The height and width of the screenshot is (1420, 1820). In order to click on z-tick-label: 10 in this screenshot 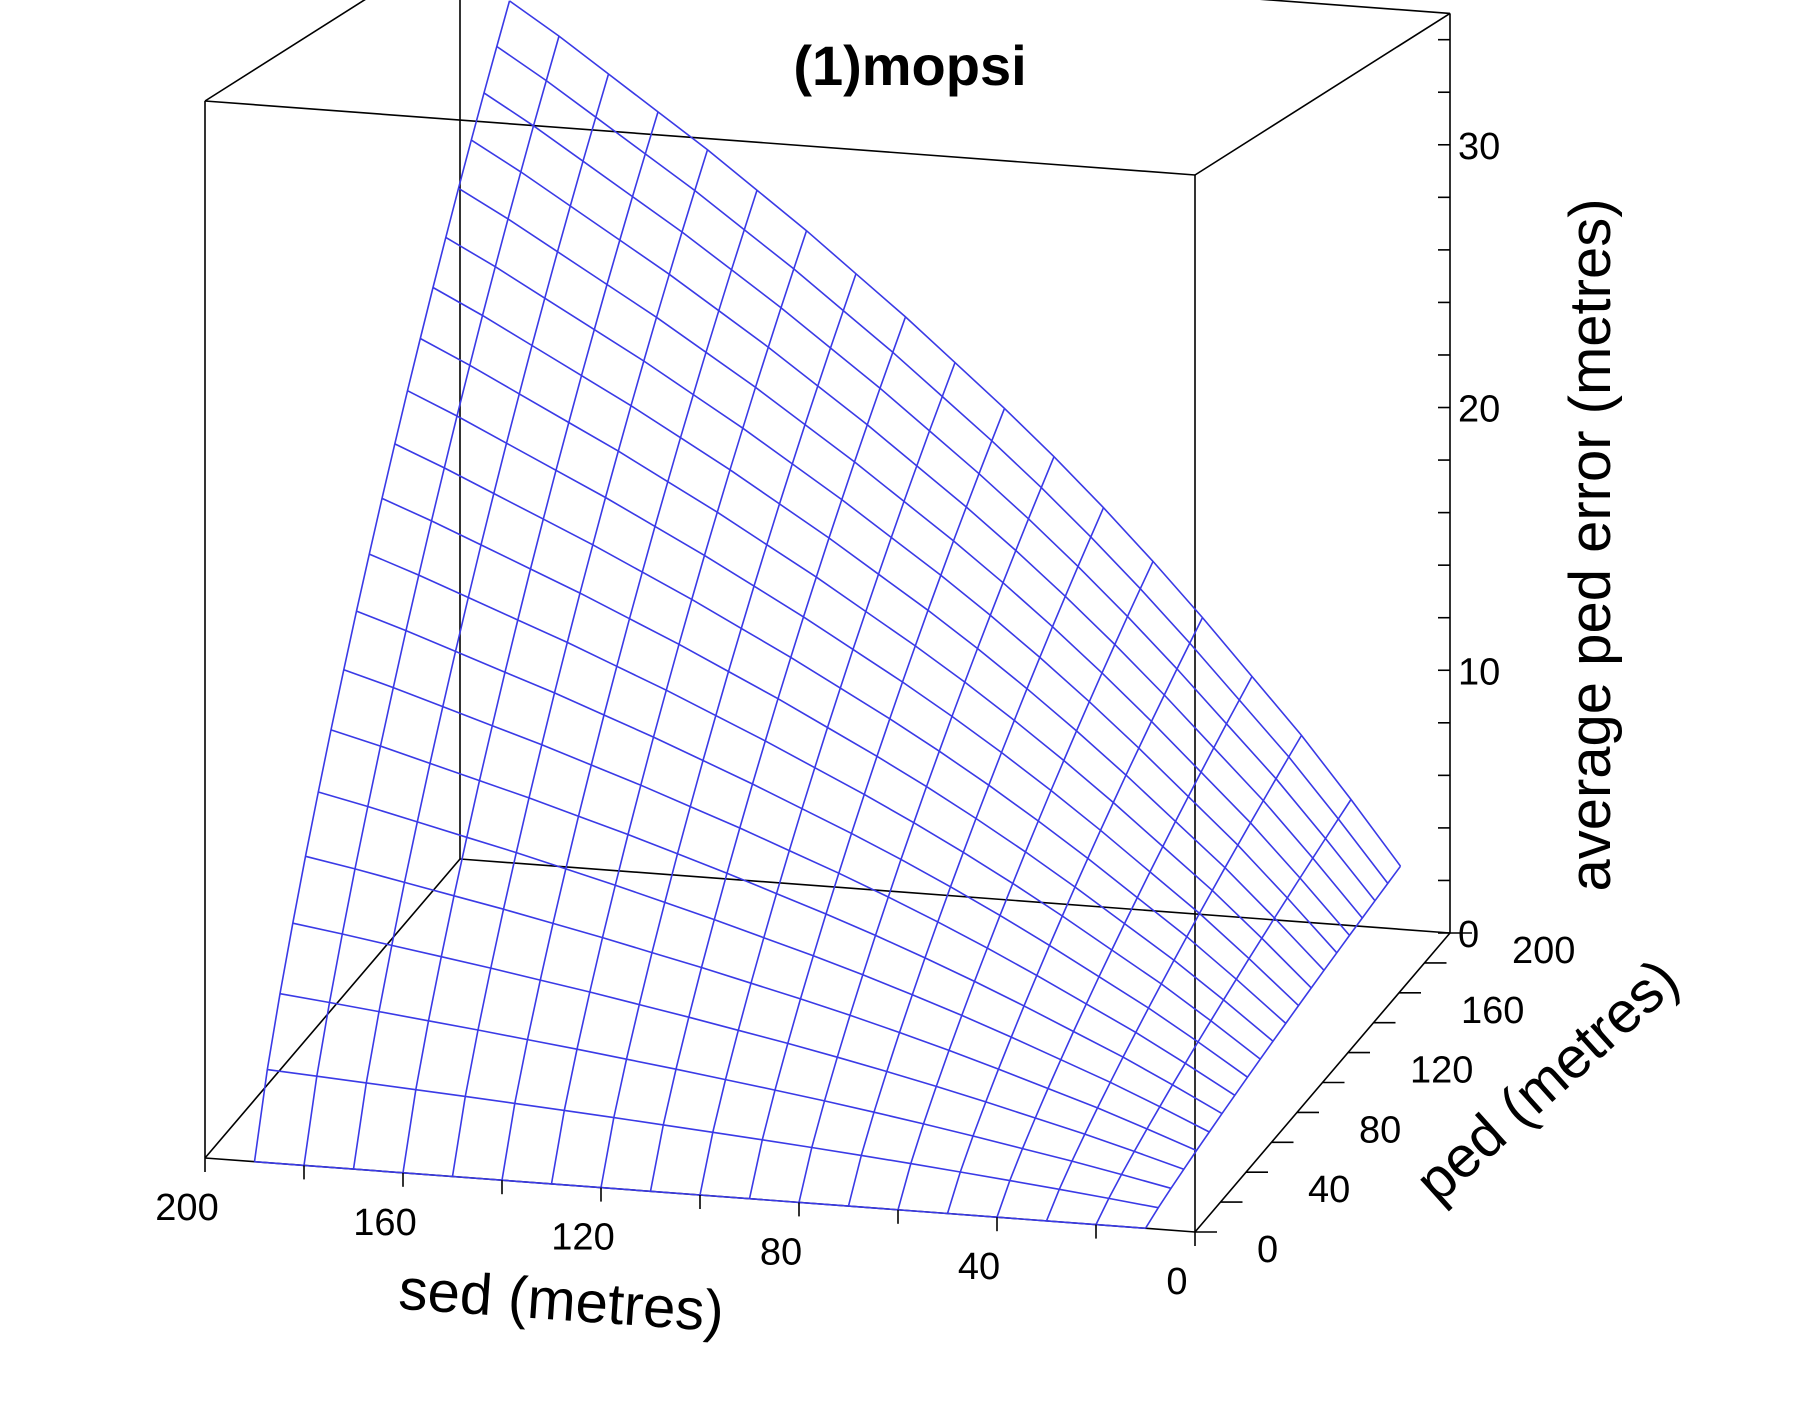, I will do `click(1479, 672)`.